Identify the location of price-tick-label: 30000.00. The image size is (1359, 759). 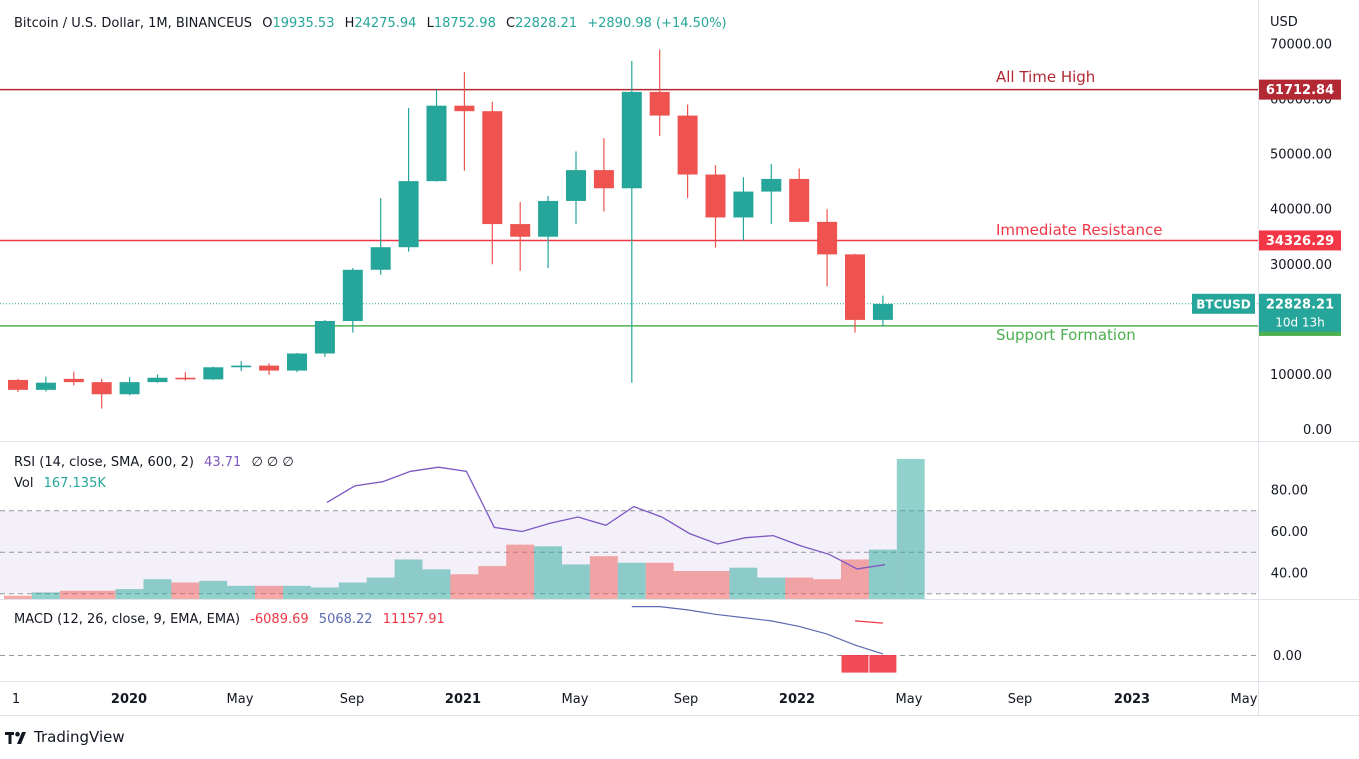
(1301, 265).